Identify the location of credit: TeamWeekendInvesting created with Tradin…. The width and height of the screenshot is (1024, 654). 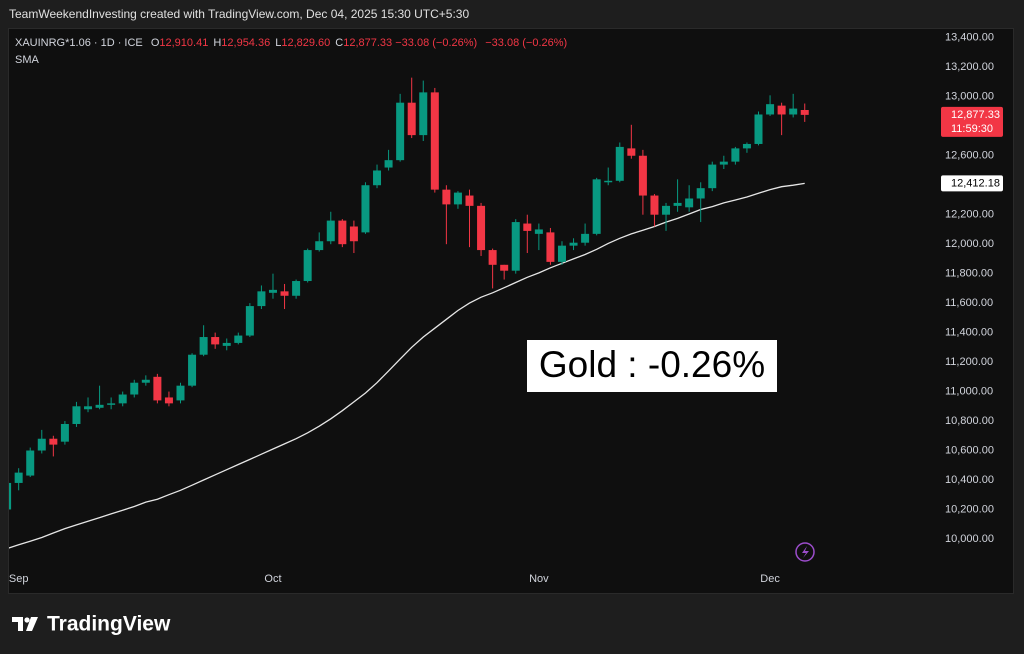
(239, 14).